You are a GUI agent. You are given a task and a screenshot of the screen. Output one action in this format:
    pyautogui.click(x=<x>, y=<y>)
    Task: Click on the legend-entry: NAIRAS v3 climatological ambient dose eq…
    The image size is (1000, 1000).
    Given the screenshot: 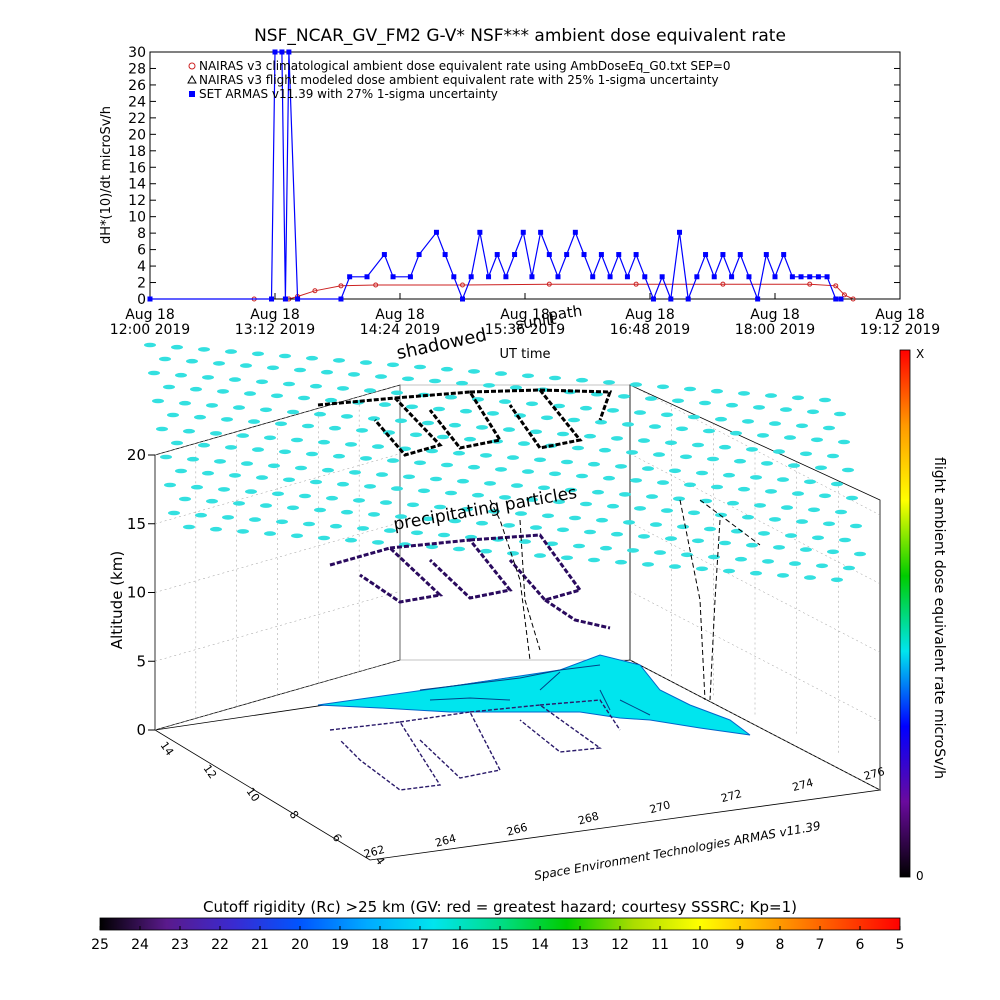 What is the action you would take?
    pyautogui.click(x=465, y=66)
    